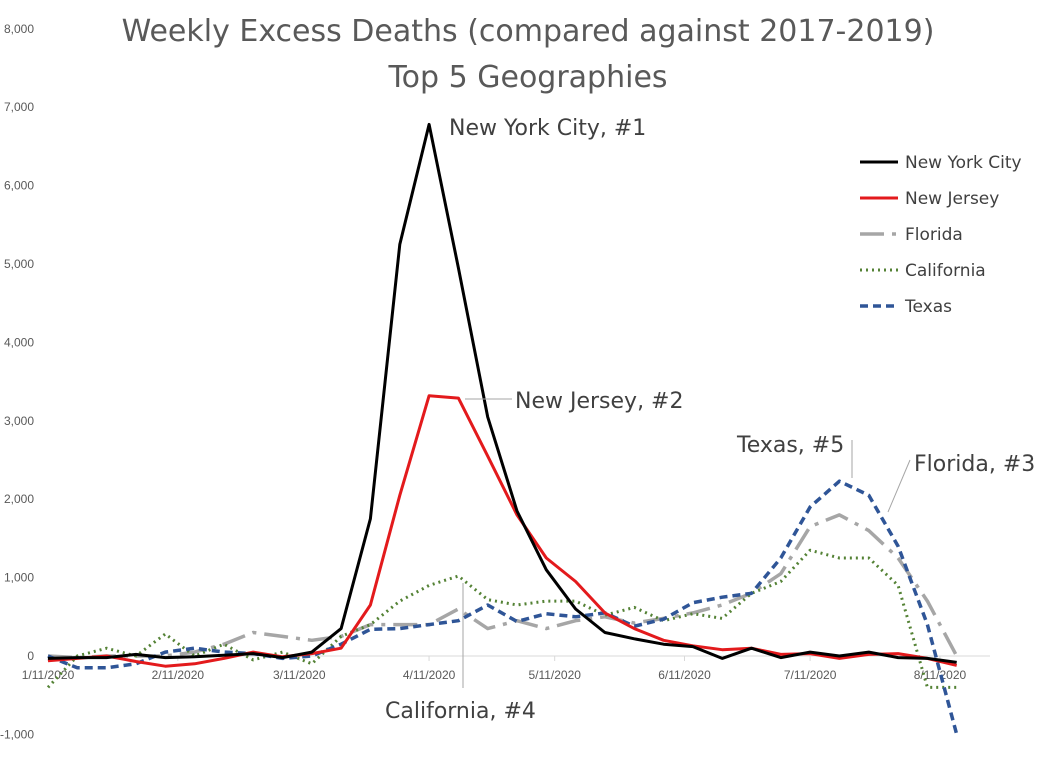  What do you see at coordinates (299, 675) in the screenshot?
I see `x-tick-label: 3/11/2020` at bounding box center [299, 675].